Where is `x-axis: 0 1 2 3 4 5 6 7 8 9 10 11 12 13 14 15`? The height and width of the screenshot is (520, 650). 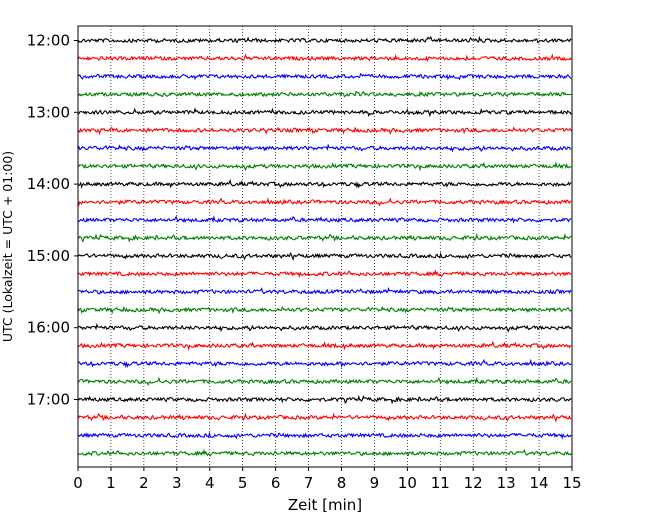 x-axis: 0 1 2 3 4 5 6 7 8 9 10 11 12 13 14 15 is located at coordinates (327, 479).